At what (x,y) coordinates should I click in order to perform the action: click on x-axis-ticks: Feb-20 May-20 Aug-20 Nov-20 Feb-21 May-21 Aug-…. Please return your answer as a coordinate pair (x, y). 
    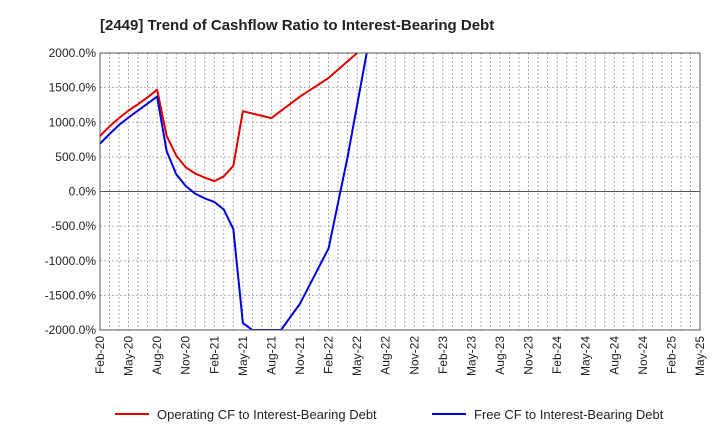
    Looking at the image, I should click on (400, 356).